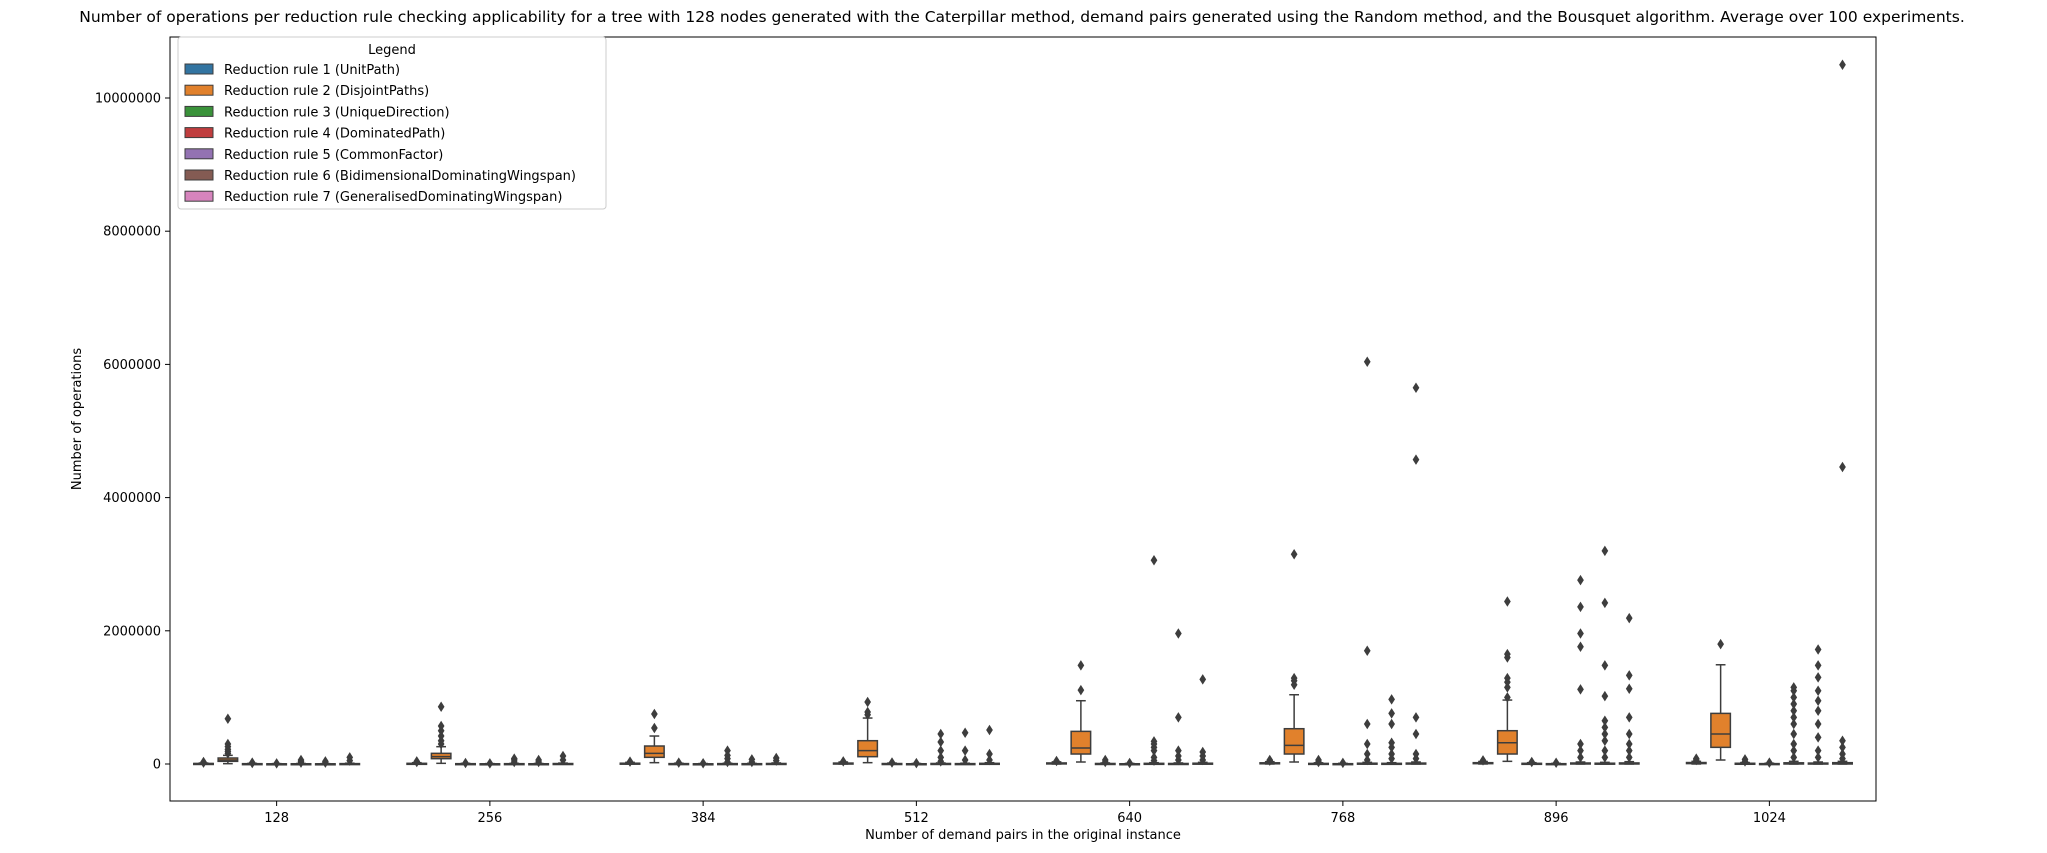 Image resolution: width=2047 pixels, height=853 pixels. What do you see at coordinates (128, 99) in the screenshot?
I see `y-tick-label: 10000000` at bounding box center [128, 99].